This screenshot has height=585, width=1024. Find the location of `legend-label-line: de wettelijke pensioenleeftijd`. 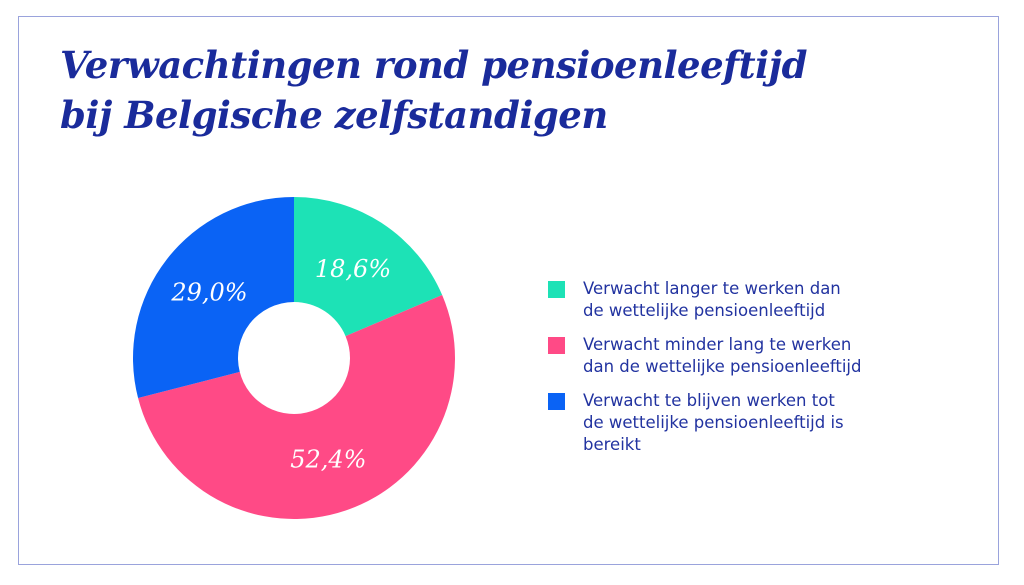

legend-label-line: de wettelijke pensioenleeftijd is located at coordinates (704, 310).